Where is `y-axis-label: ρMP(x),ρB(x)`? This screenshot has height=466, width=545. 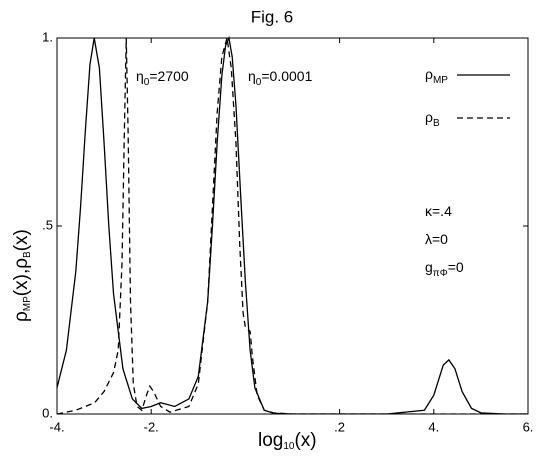
y-axis-label: ρMP(x),ρB(x) is located at coordinates (22, 275).